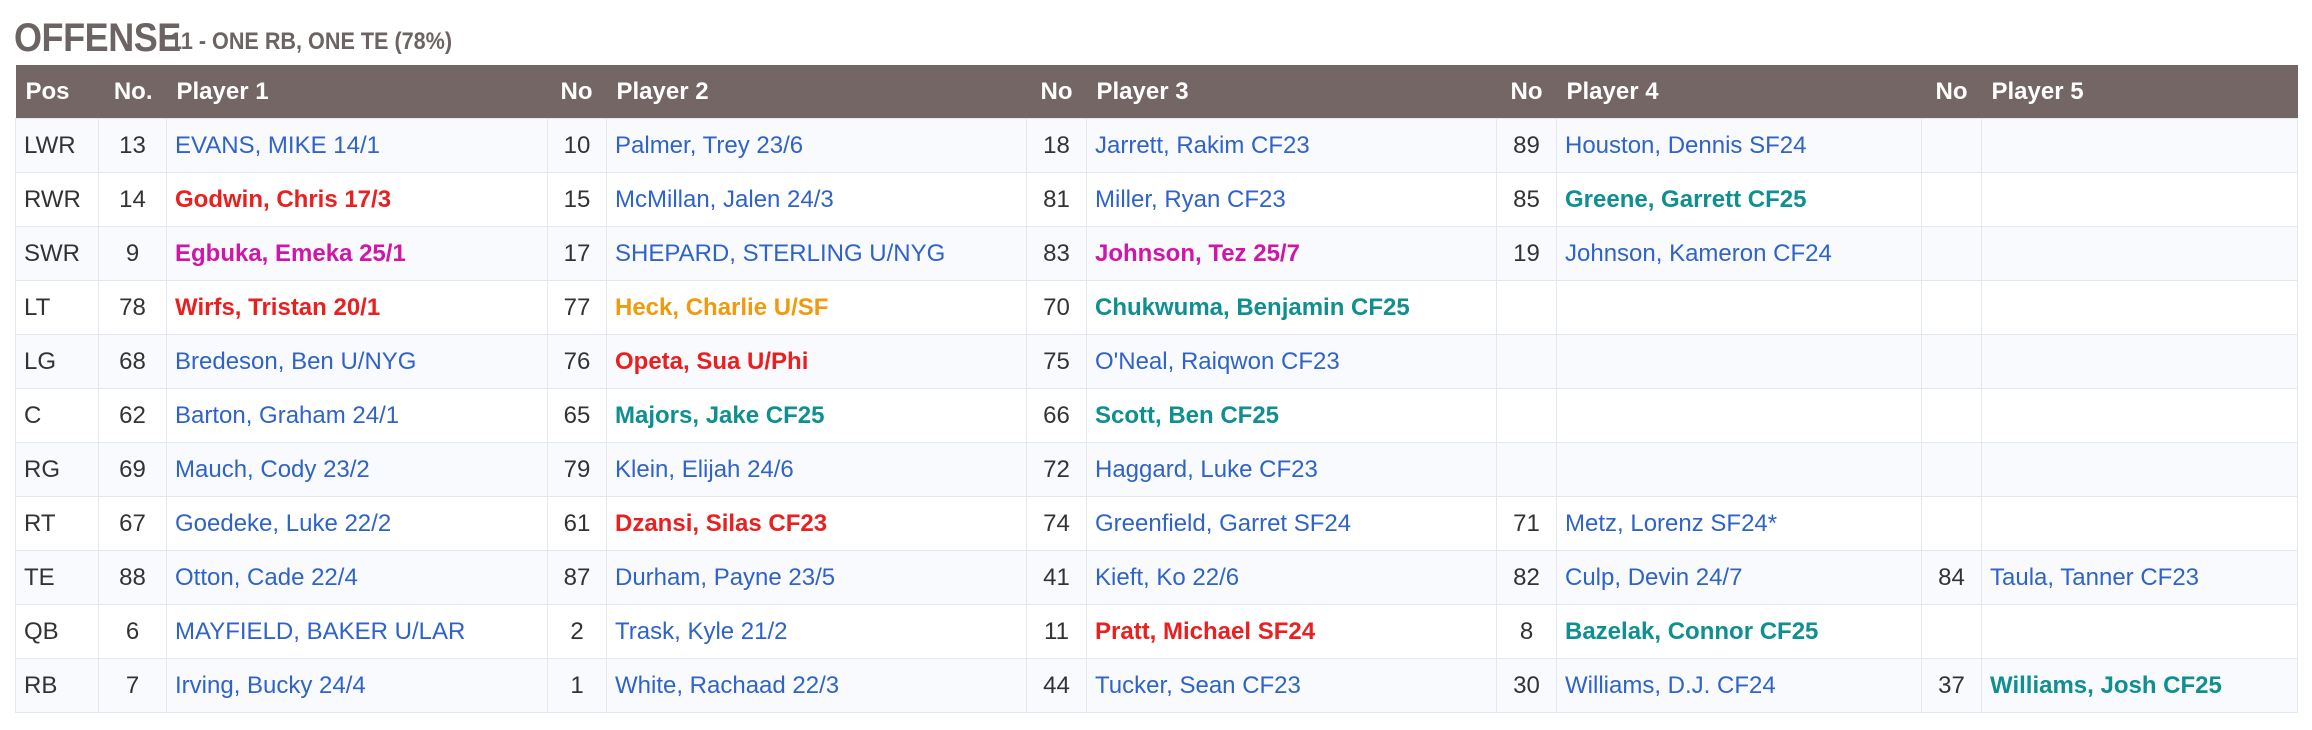 The height and width of the screenshot is (730, 2312). What do you see at coordinates (57, 307) in the screenshot?
I see `position-cell: LT` at bounding box center [57, 307].